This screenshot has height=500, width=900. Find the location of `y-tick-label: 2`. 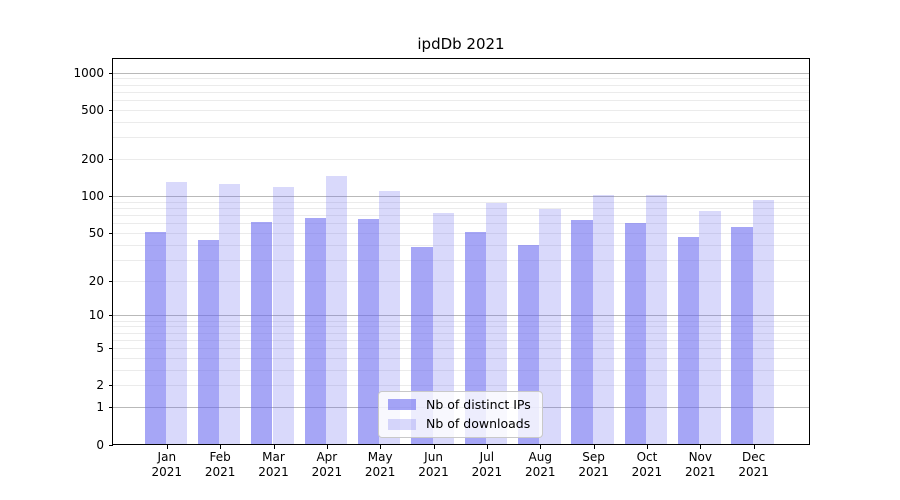

y-tick-label: 2 is located at coordinates (100, 385).